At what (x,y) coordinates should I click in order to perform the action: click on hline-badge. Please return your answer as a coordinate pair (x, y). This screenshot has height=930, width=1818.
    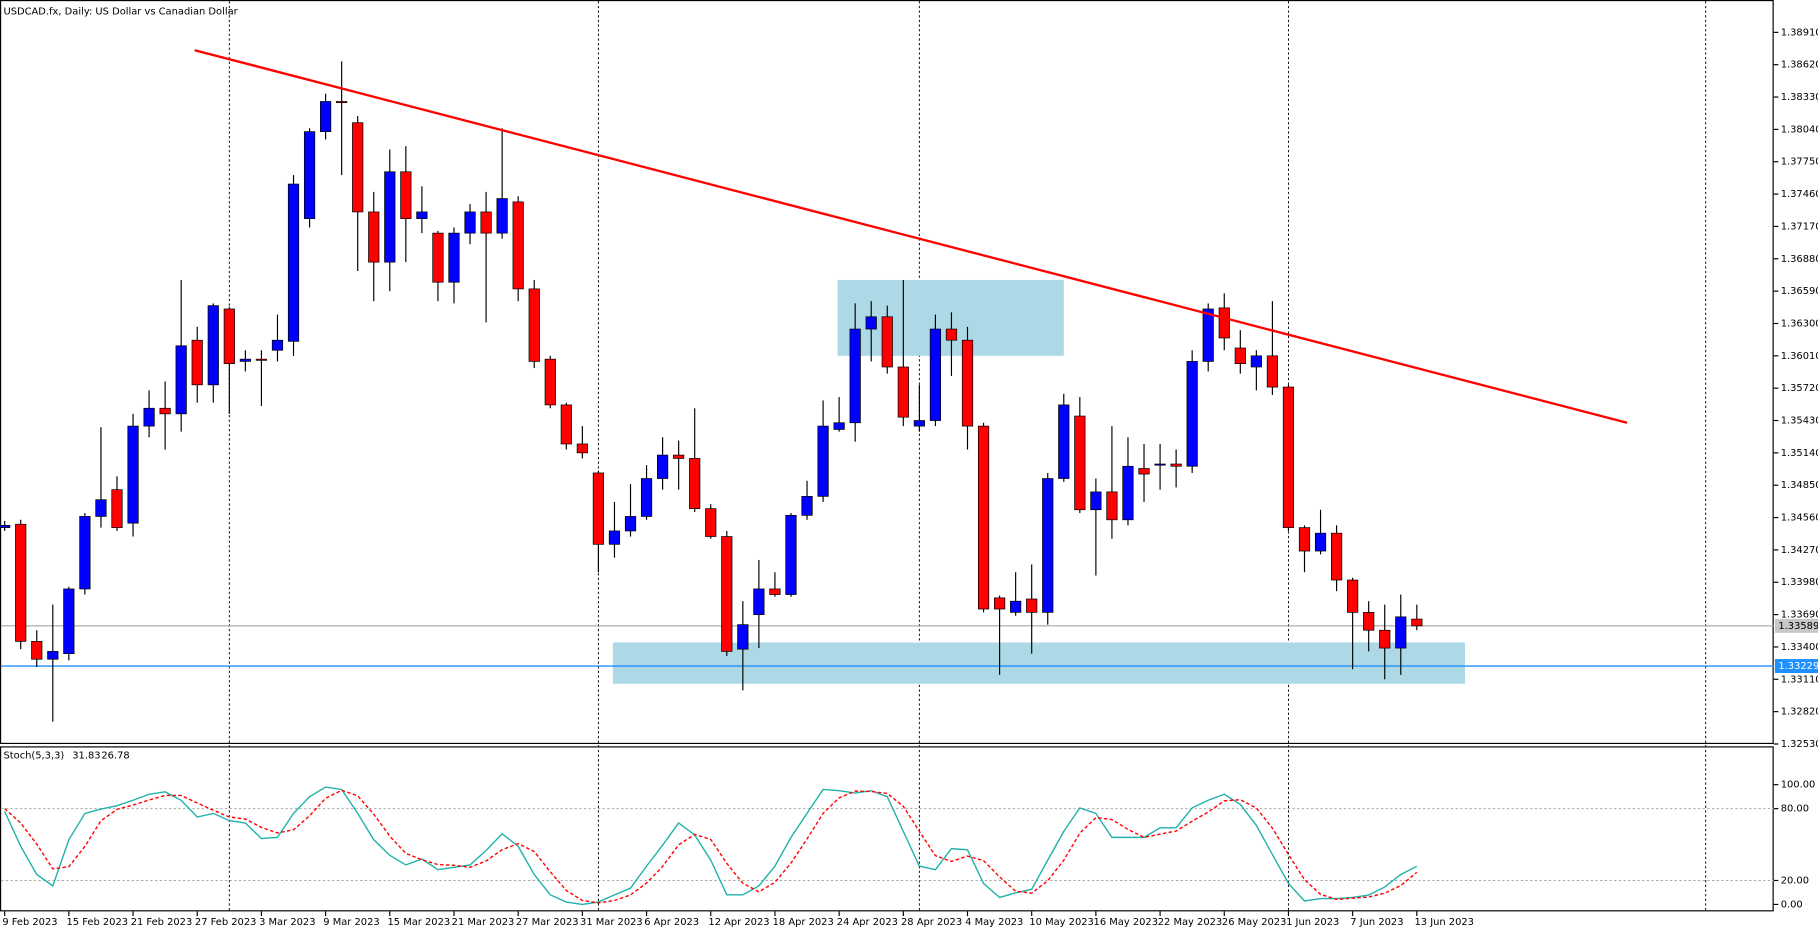
    Looking at the image, I should click on (1796, 666).